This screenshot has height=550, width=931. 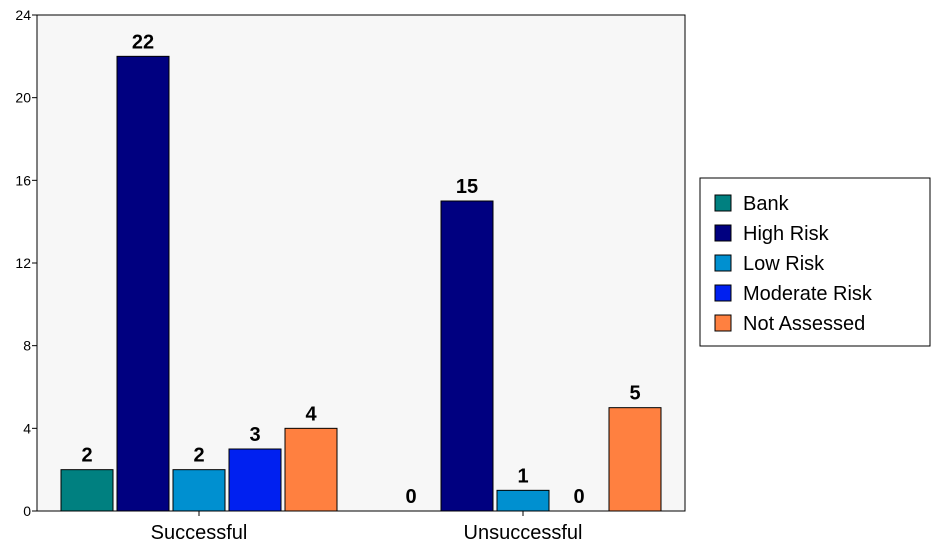 I want to click on y-tick-label: 8, so click(x=27, y=346).